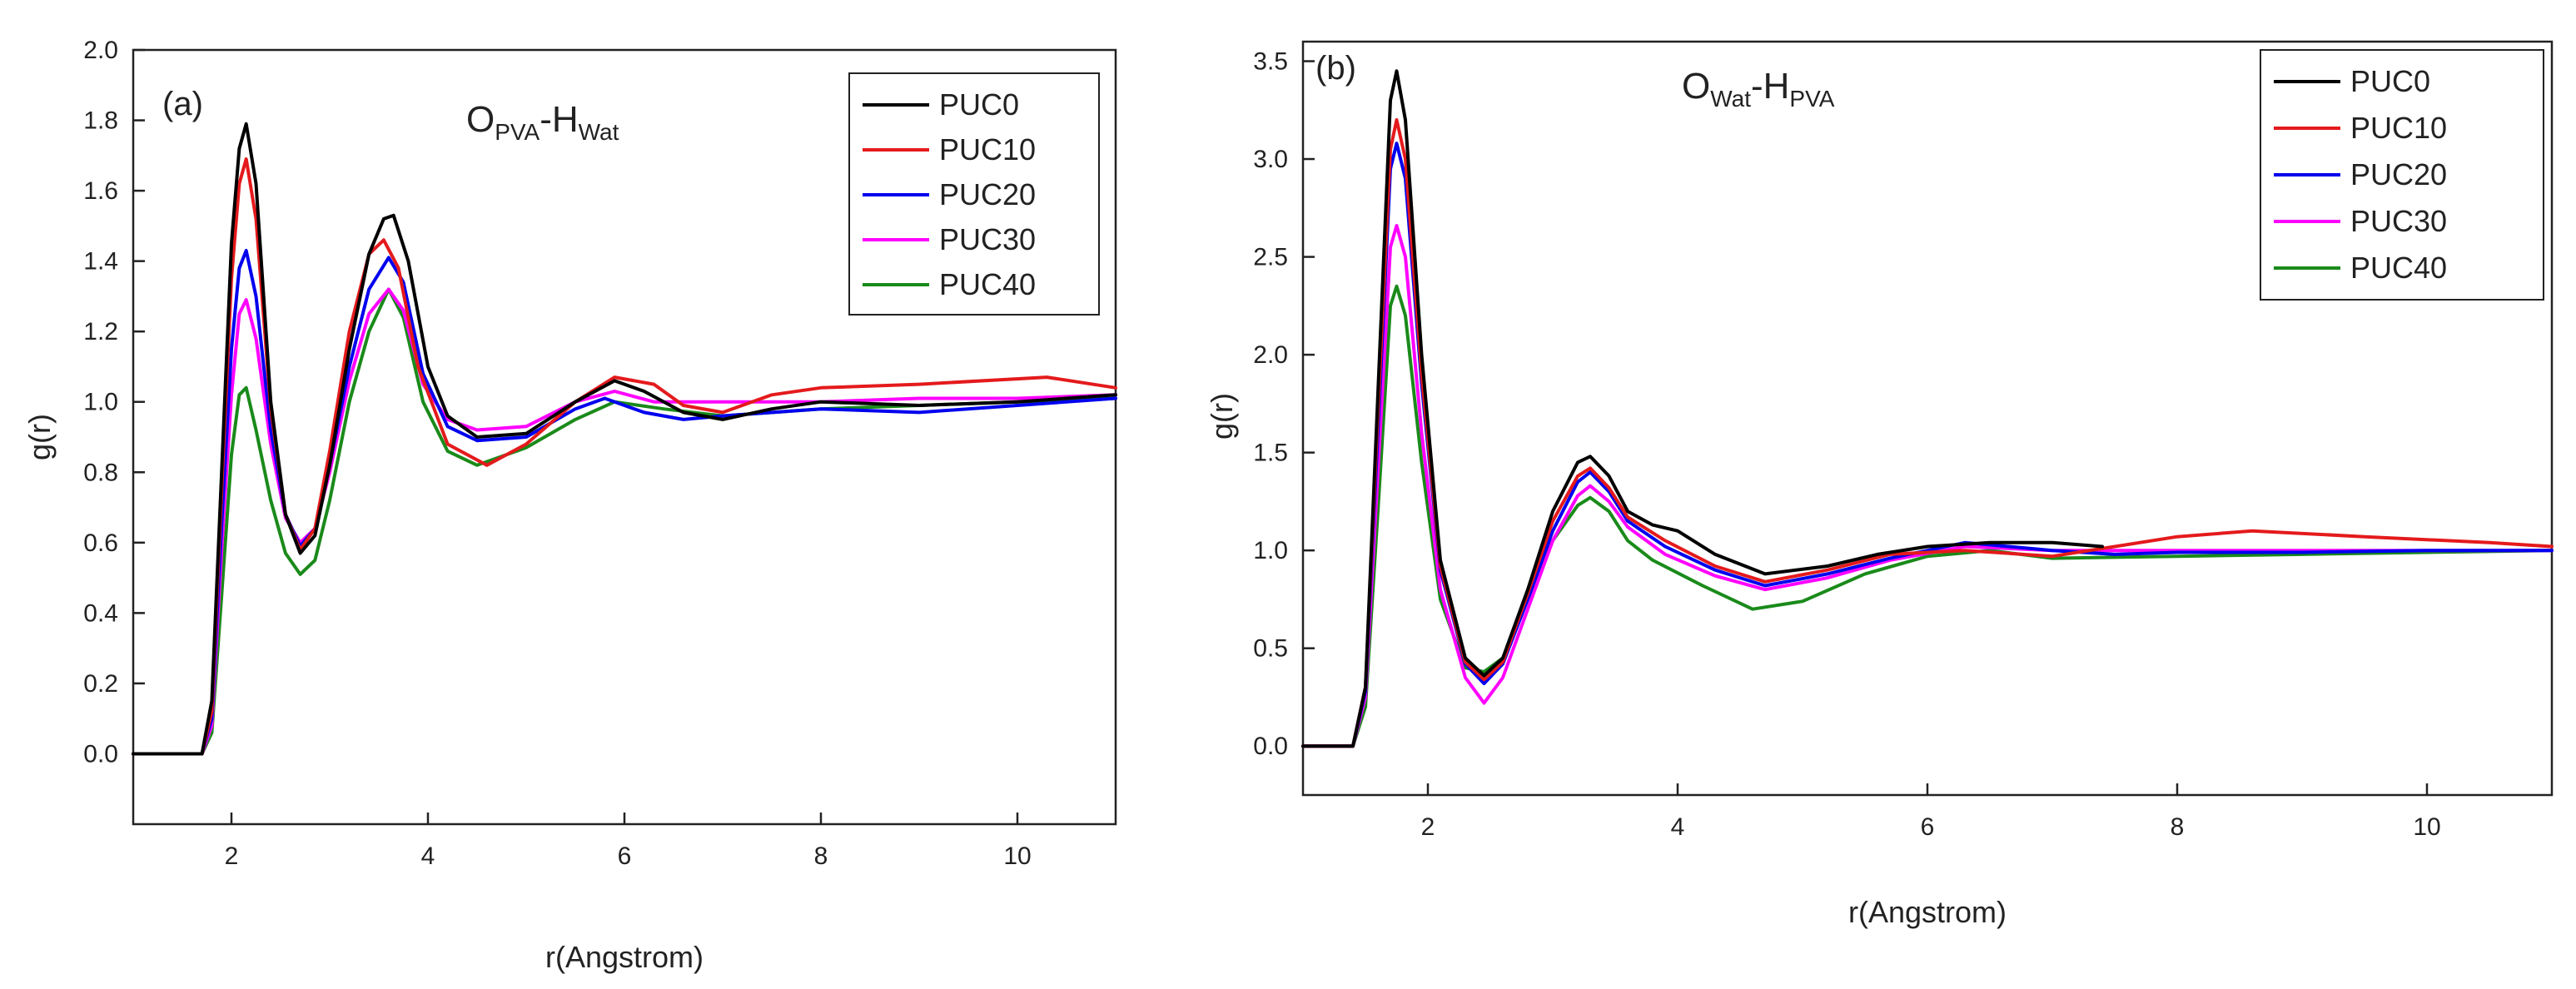 This screenshot has width=2576, height=989. Describe the element at coordinates (1270, 62) in the screenshot. I see `panel-b-y-tick-label: 3.5` at that location.